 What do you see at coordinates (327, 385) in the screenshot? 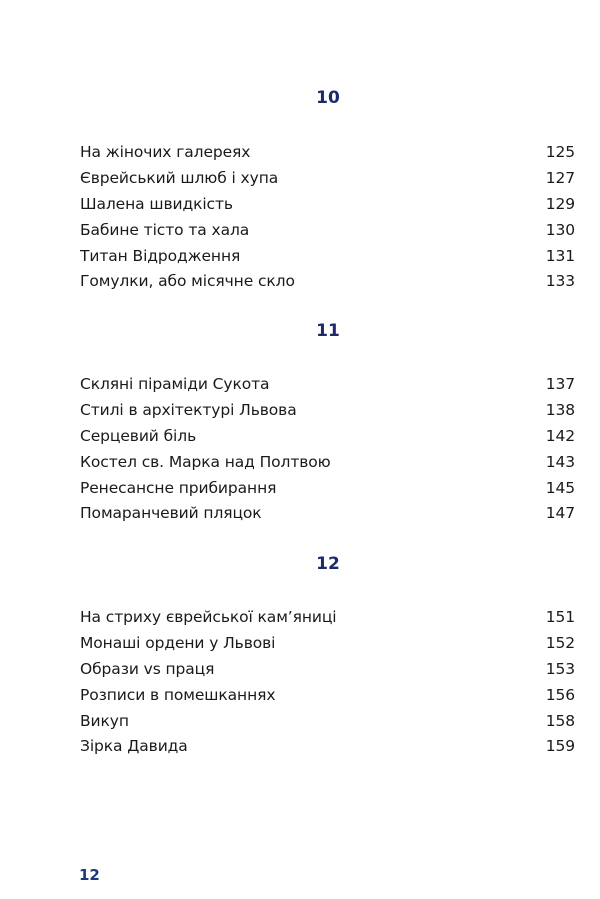
I see `toc-entry: Скляні піраміди Сукота 137` at bounding box center [327, 385].